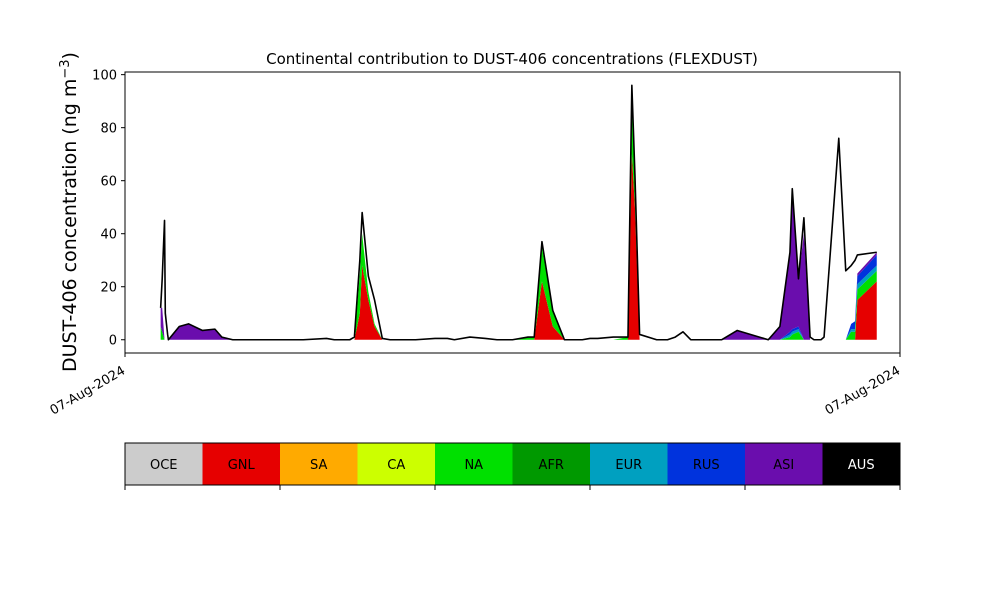 This screenshot has width=1000, height=604. Describe the element at coordinates (863, 390) in the screenshot. I see `x-tick-label-1: 07-Aug-2024` at that location.